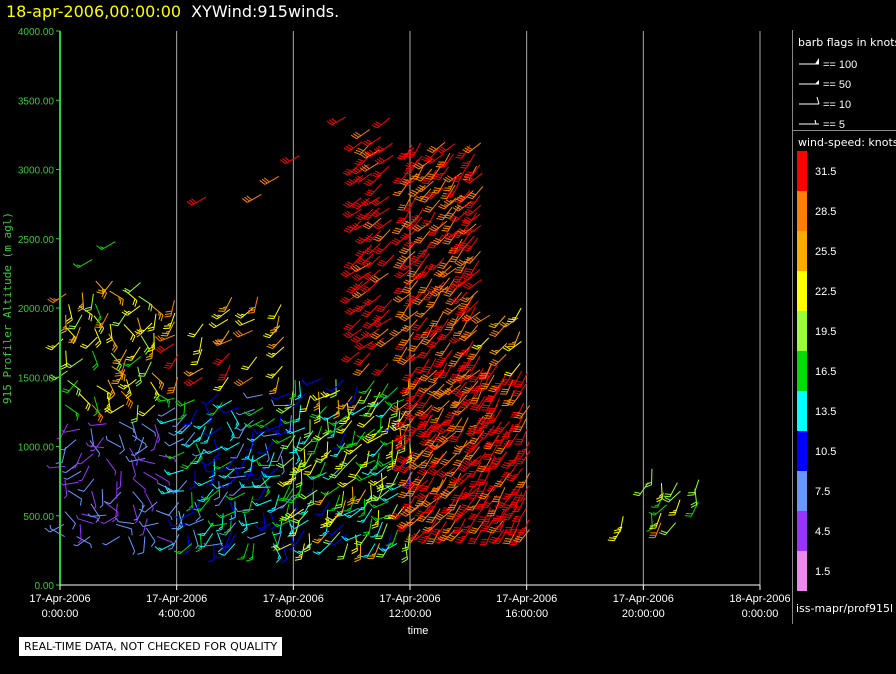 Image resolution: width=896 pixels, height=674 pixels. I want to click on x-axis-label: time, so click(418, 631).